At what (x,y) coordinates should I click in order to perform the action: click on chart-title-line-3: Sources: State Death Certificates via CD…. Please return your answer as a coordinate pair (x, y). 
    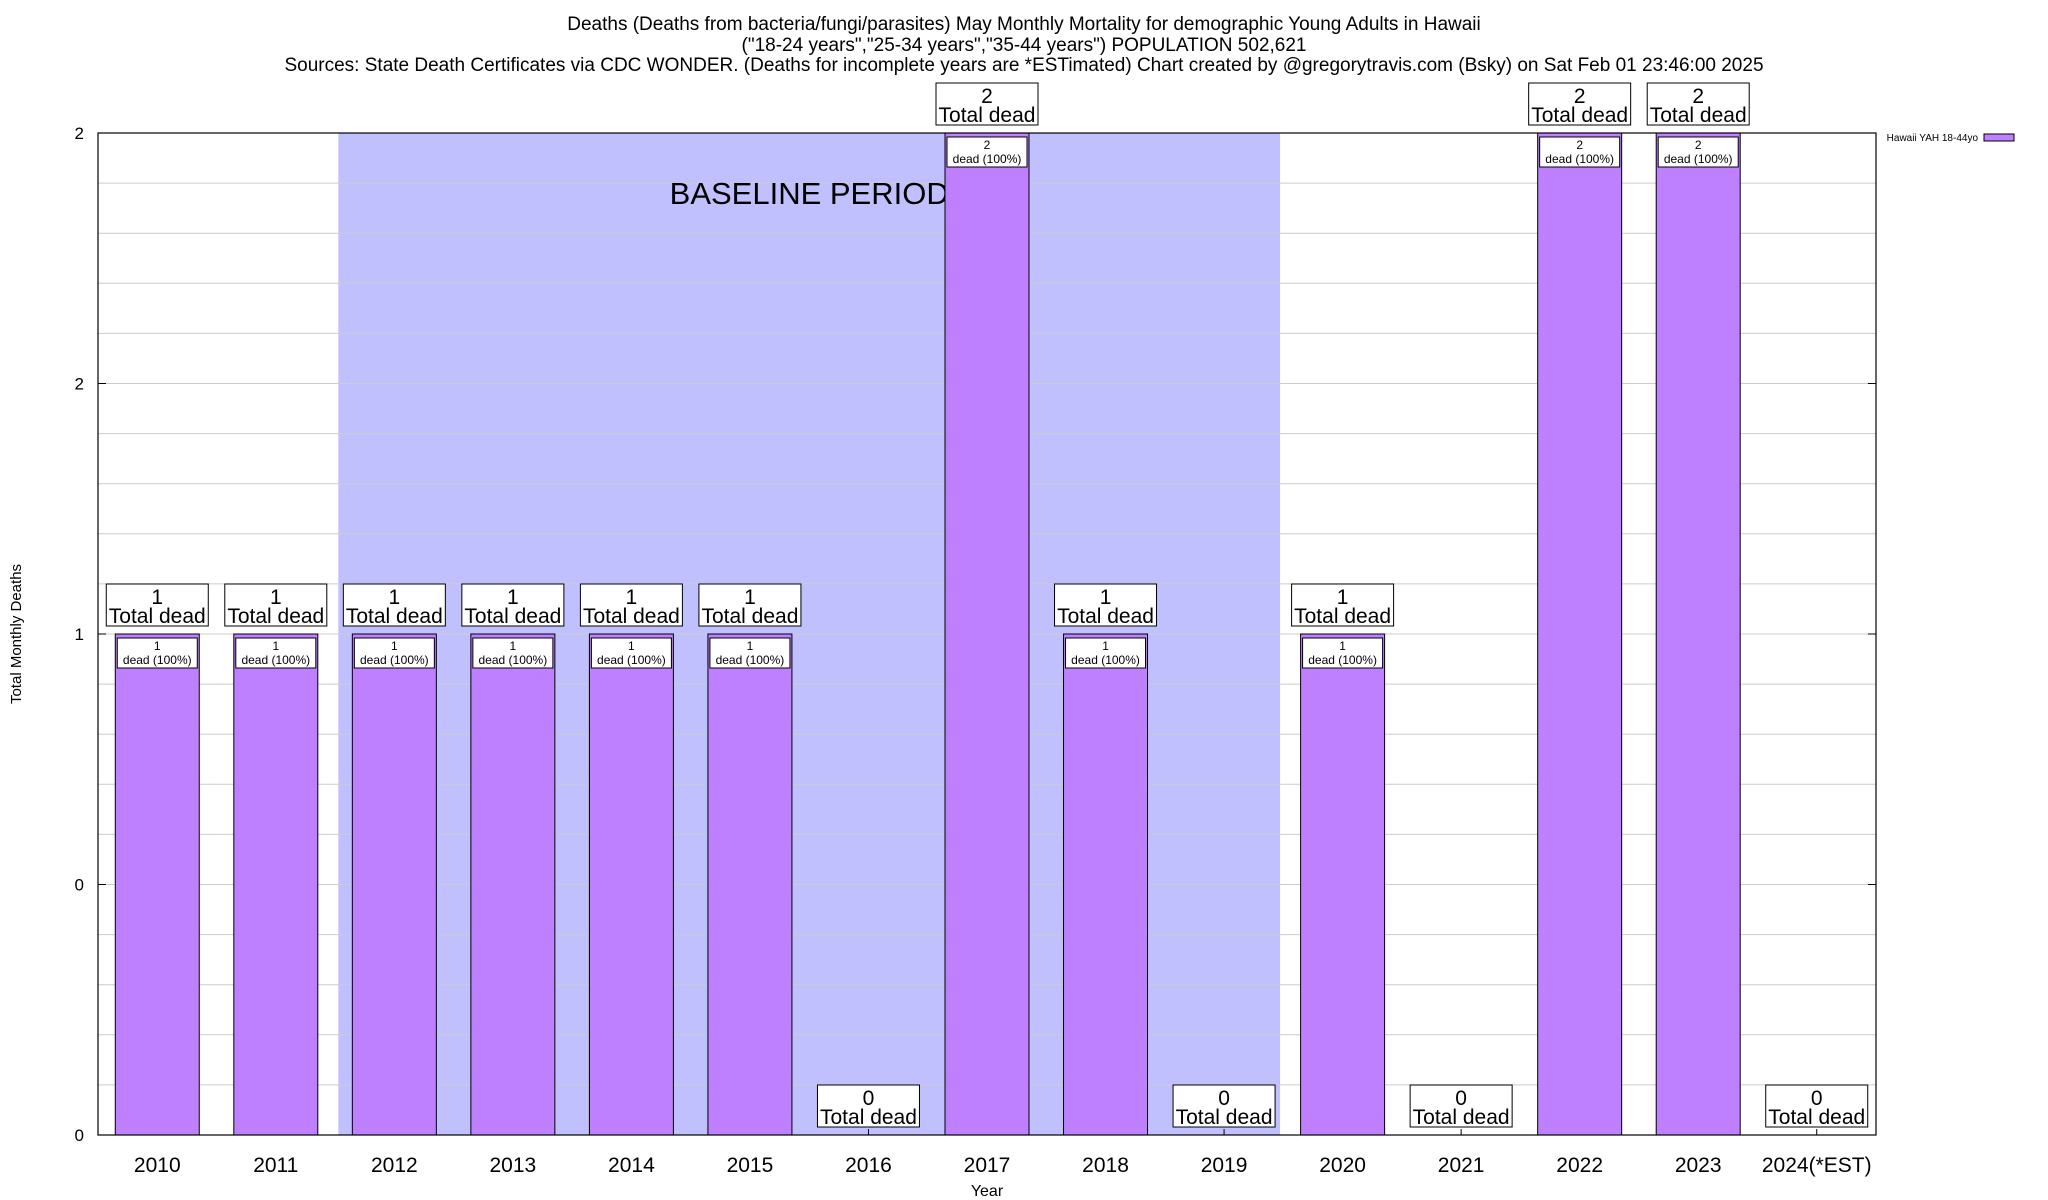
    Looking at the image, I should click on (1024, 65).